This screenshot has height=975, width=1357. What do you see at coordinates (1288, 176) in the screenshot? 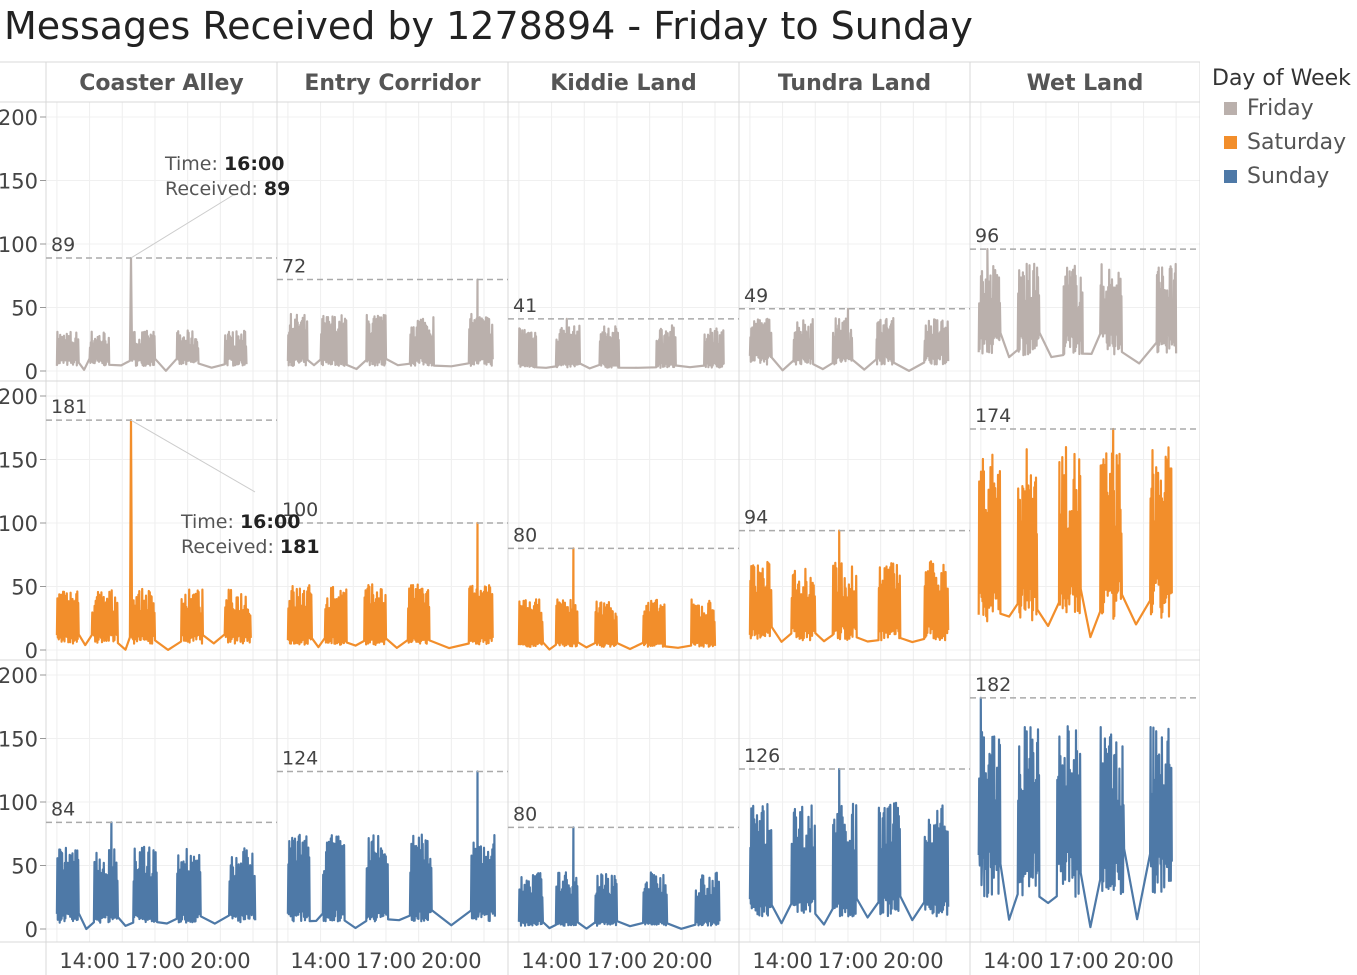
I see `legend-label: Sunday` at bounding box center [1288, 176].